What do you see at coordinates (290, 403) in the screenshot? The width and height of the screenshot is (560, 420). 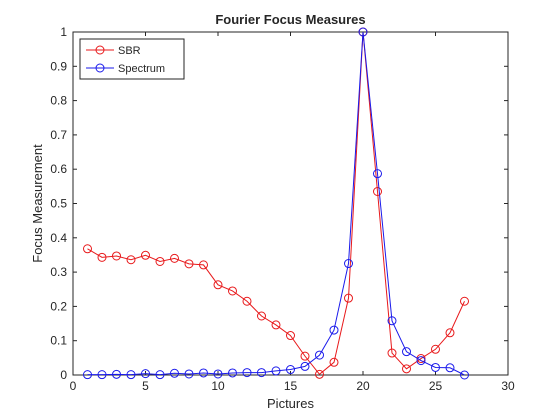 I see `x-axis-label: Pictures` at bounding box center [290, 403].